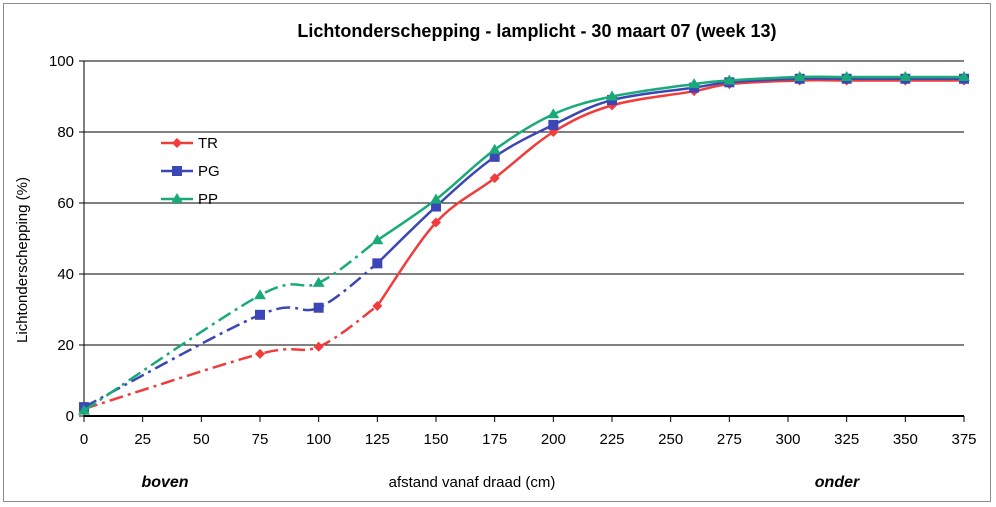 The height and width of the screenshot is (507, 996). Describe the element at coordinates (70, 416) in the screenshot. I see `y-tick-label: 0` at that location.